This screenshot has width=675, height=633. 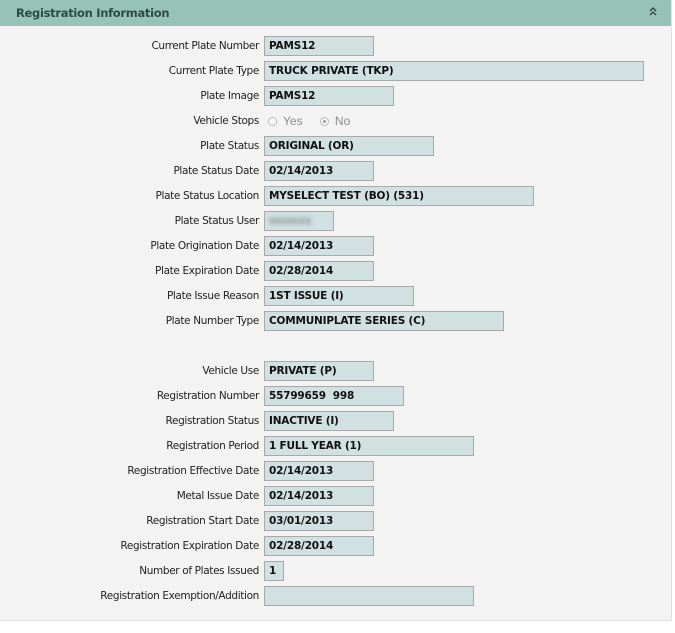 What do you see at coordinates (319, 371) in the screenshot?
I see `vehicle-use-field: PRIVATE (P)` at bounding box center [319, 371].